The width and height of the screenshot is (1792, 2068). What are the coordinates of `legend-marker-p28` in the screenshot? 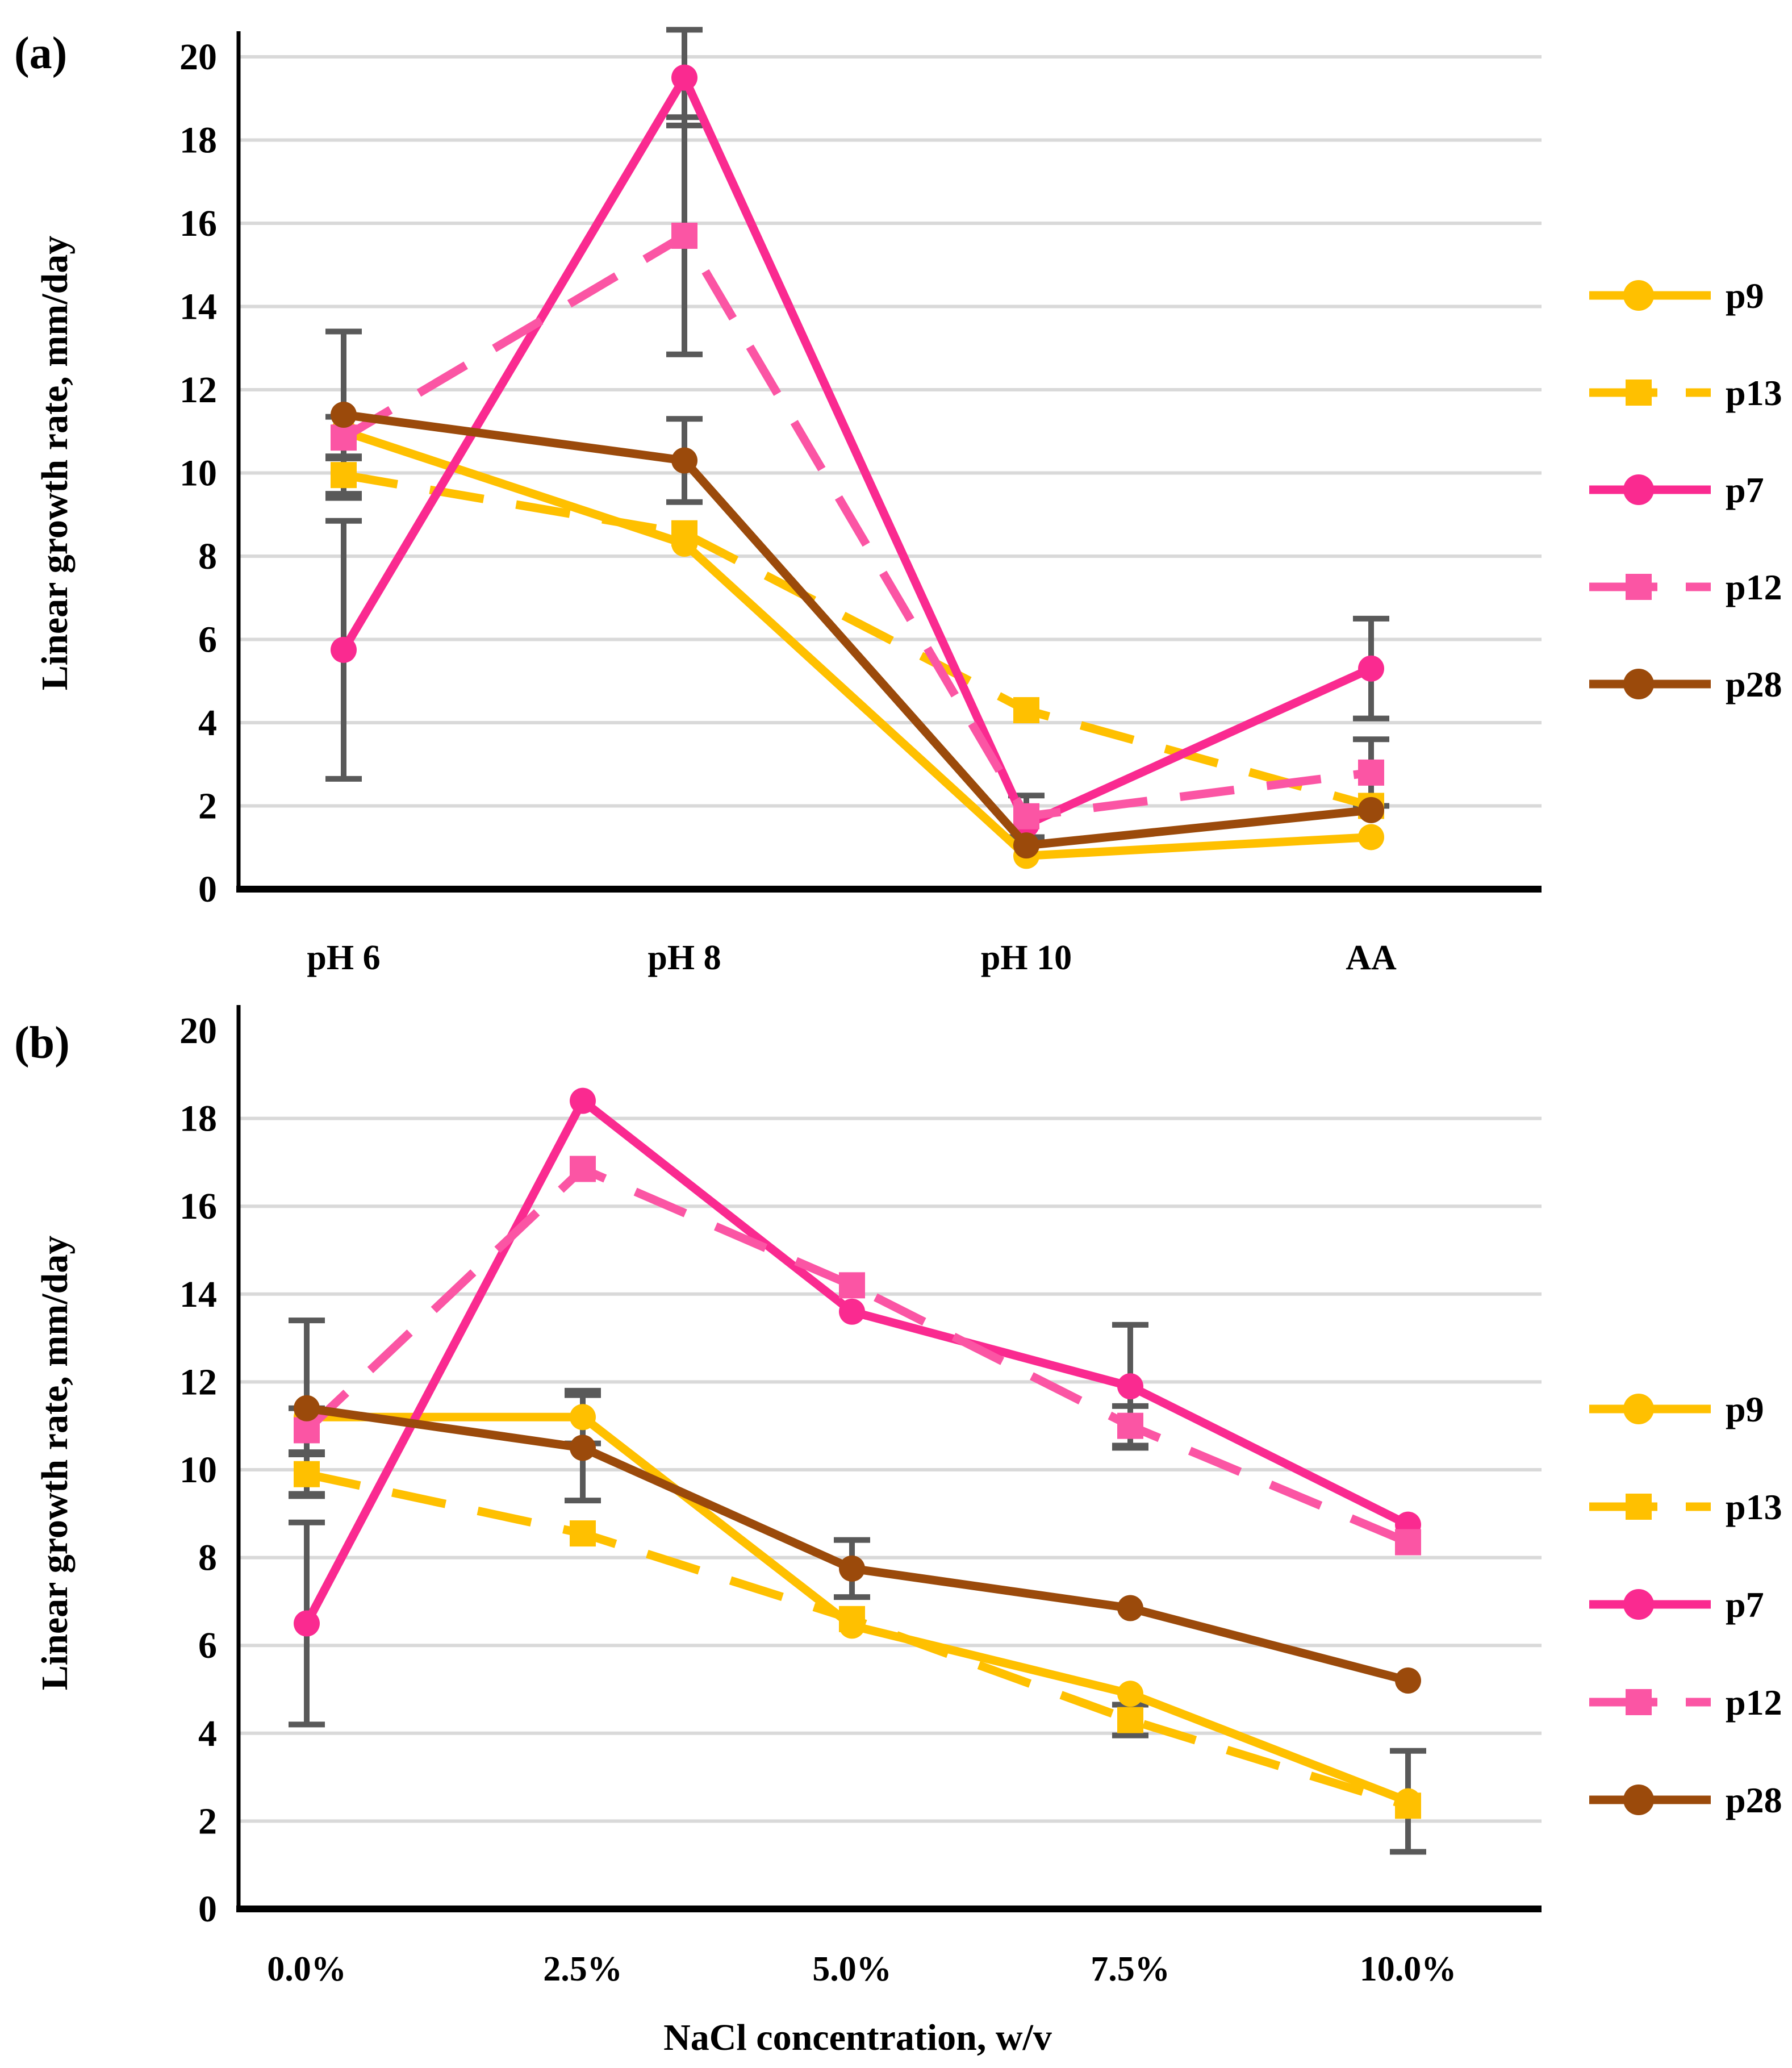 It's located at (1638, 1800).